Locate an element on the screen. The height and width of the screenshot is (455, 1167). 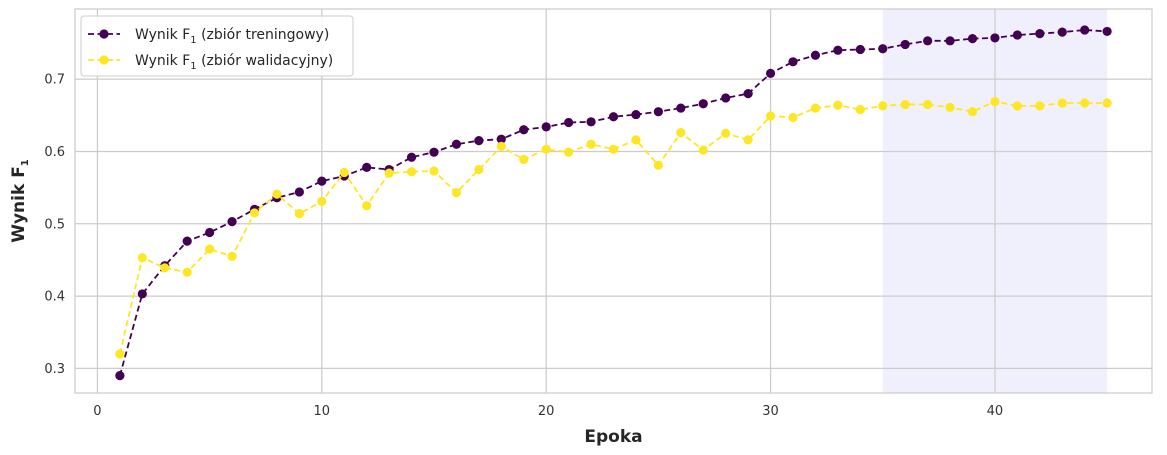
y-axis-label-subscript: 1 is located at coordinates (25, 162).